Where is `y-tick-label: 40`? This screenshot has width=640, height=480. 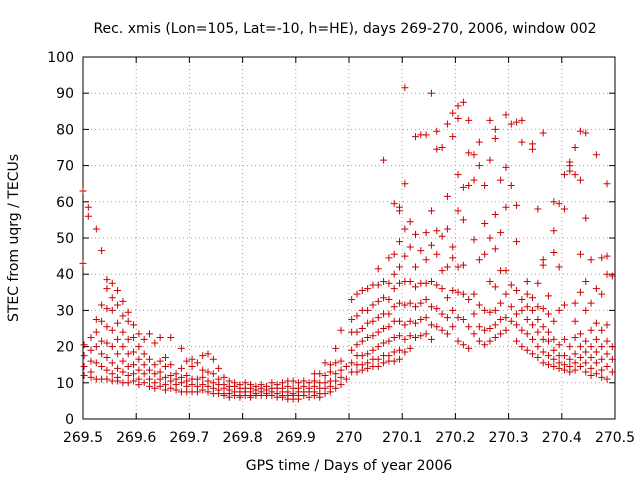 y-tick-label: 40 is located at coordinates (65, 275).